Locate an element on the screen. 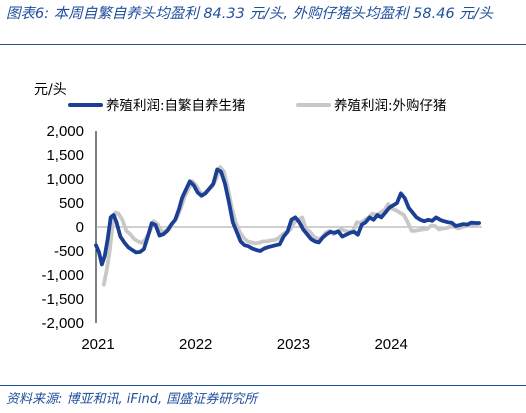 This screenshot has height=413, width=526. x-tick-label: 2022 is located at coordinates (195, 344).